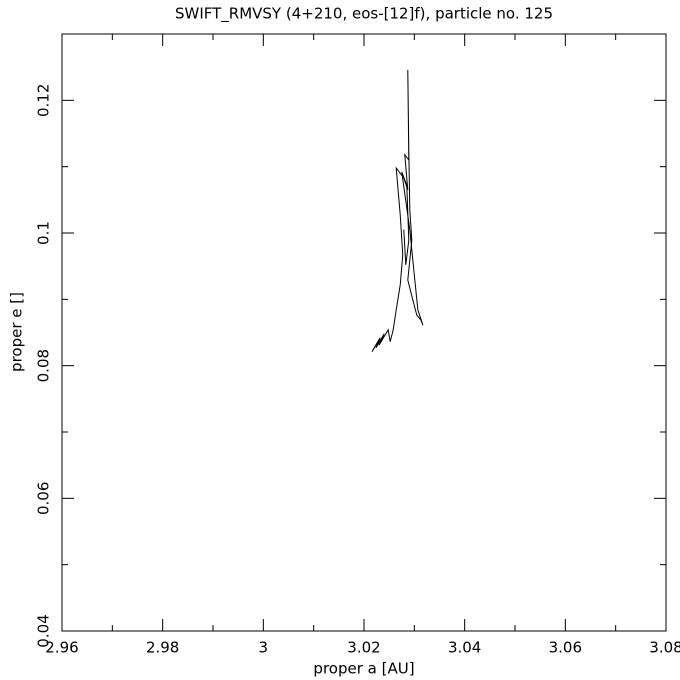 This screenshot has width=680, height=680. Describe the element at coordinates (17, 332) in the screenshot. I see `y-axis-label: proper e []` at that location.